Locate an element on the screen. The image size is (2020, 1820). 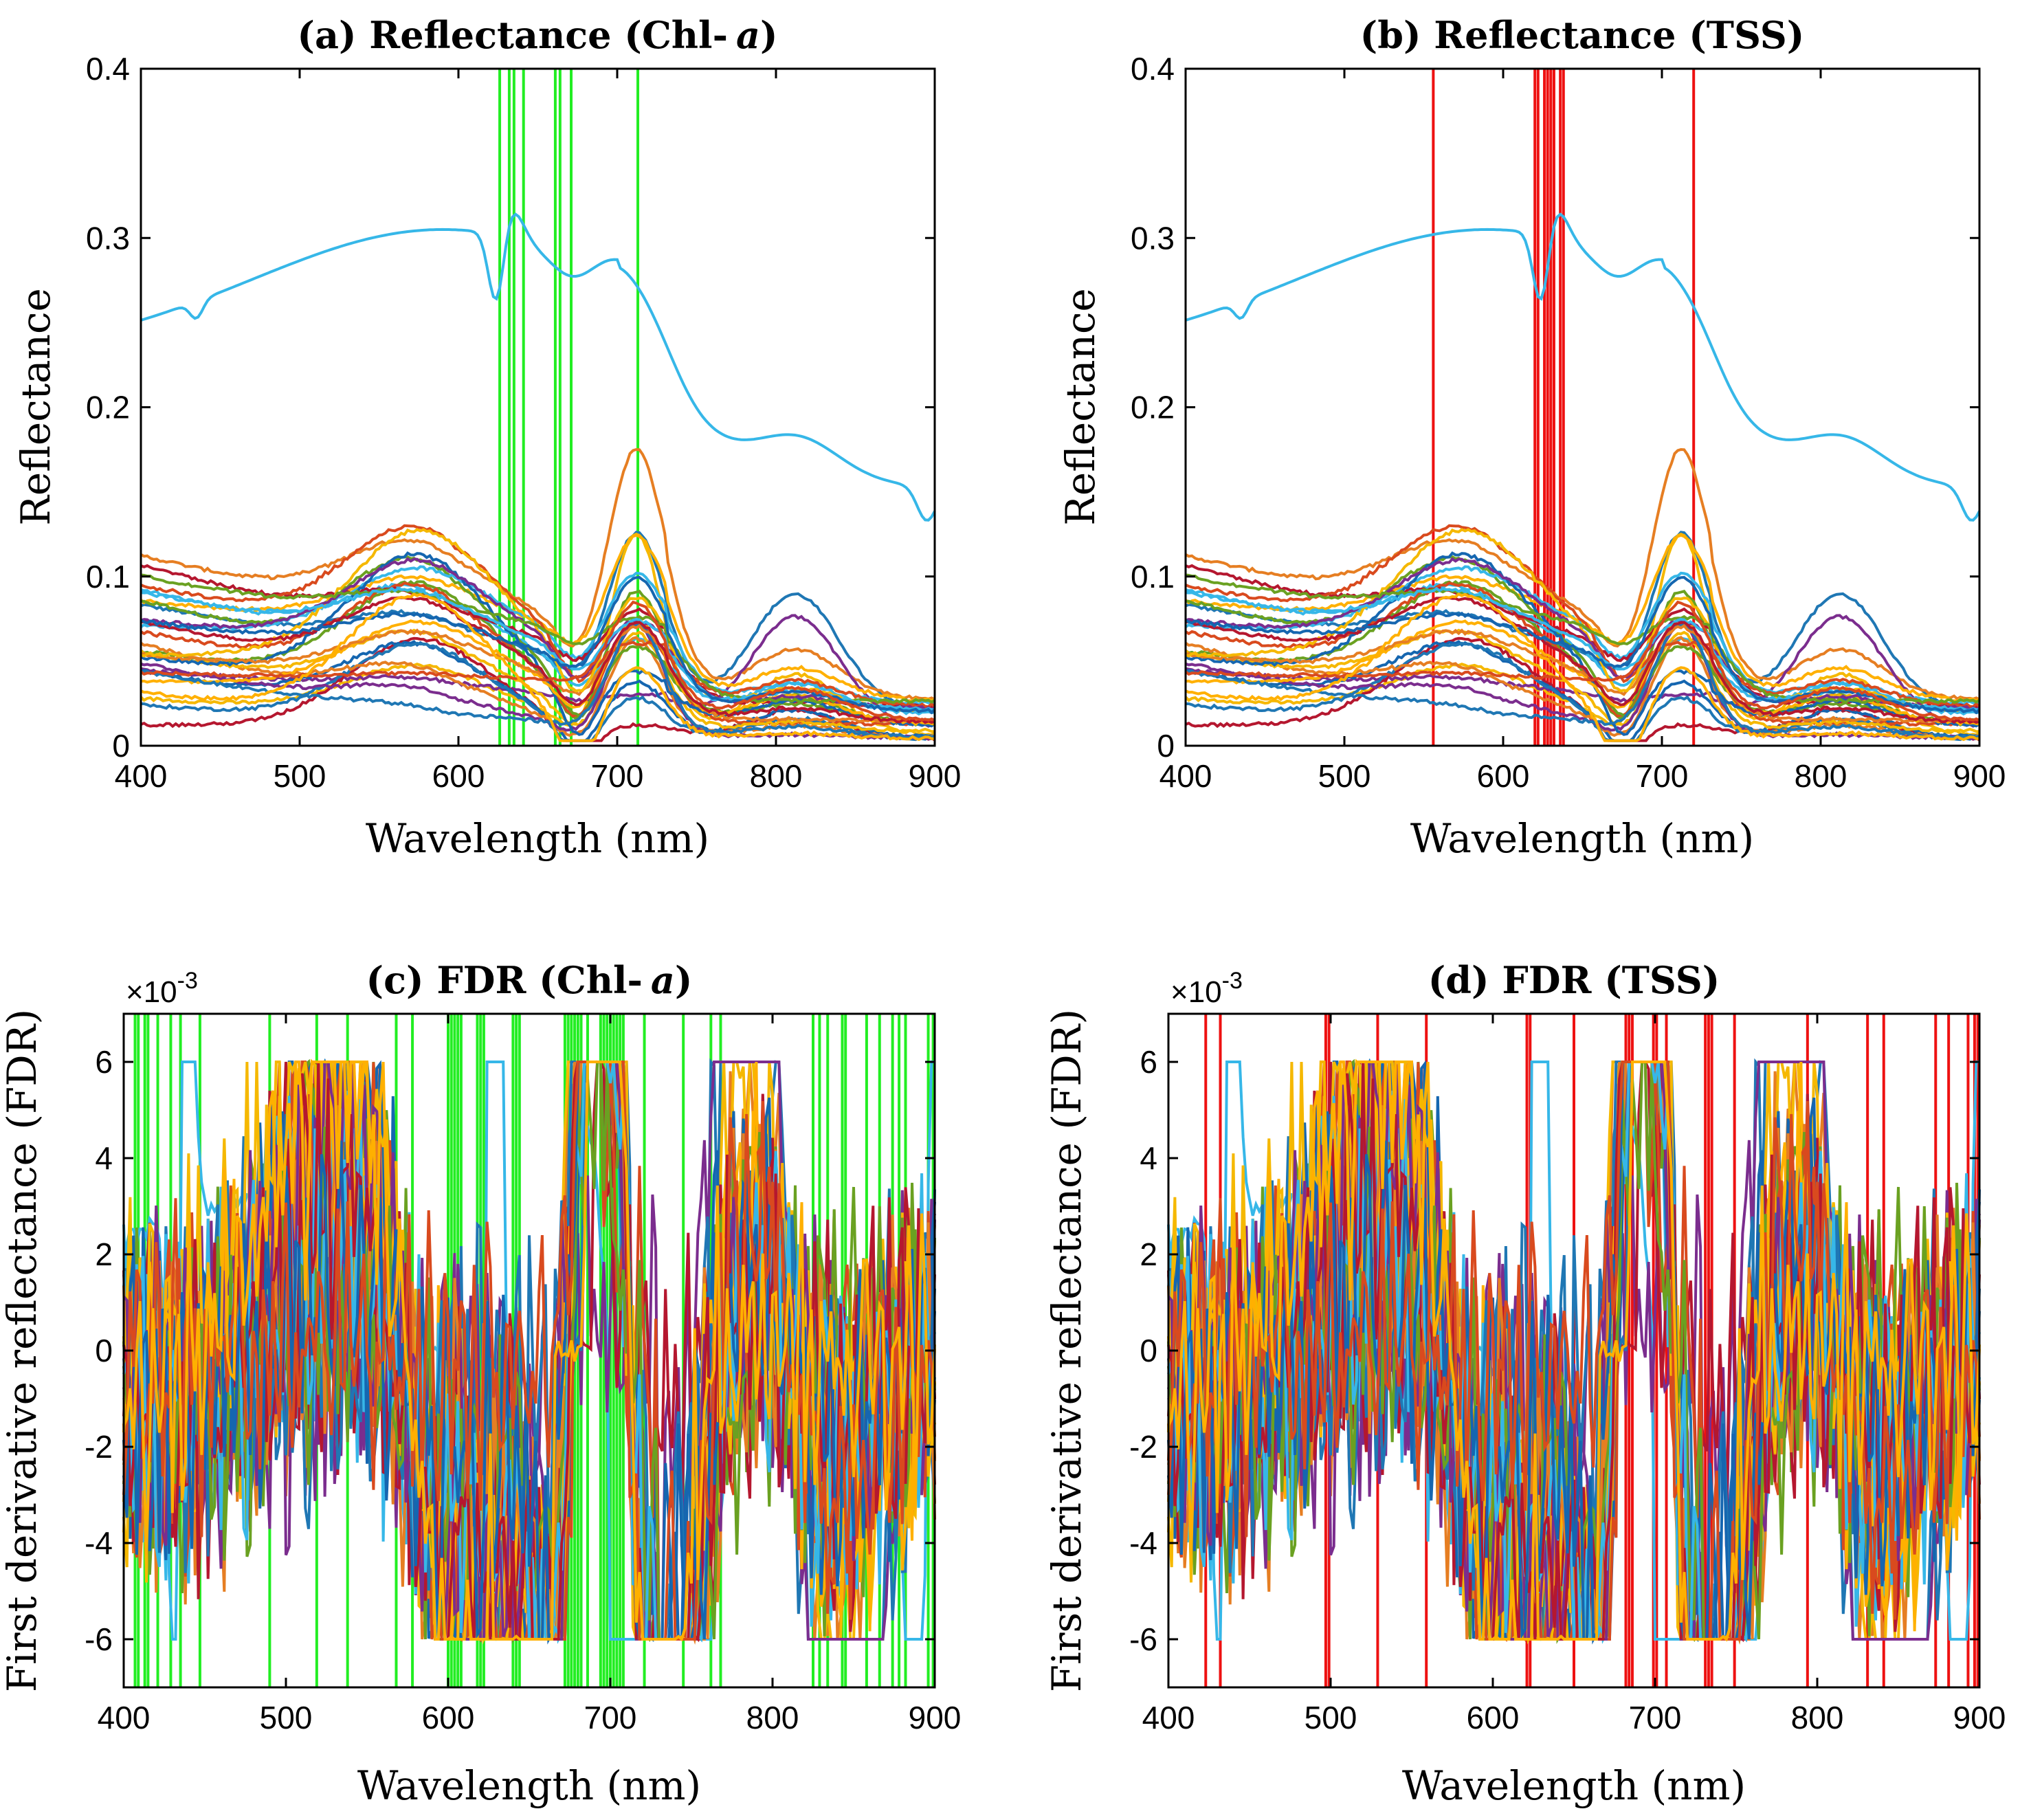
panel-c-multiplier: ×10⁻³ is located at coordinates (162, 988).